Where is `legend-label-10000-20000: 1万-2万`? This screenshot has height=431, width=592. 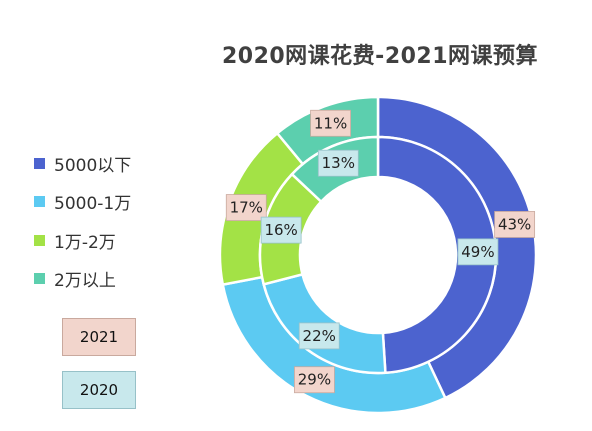
legend-label-10000-20000: 1万-2万 is located at coordinates (85, 242).